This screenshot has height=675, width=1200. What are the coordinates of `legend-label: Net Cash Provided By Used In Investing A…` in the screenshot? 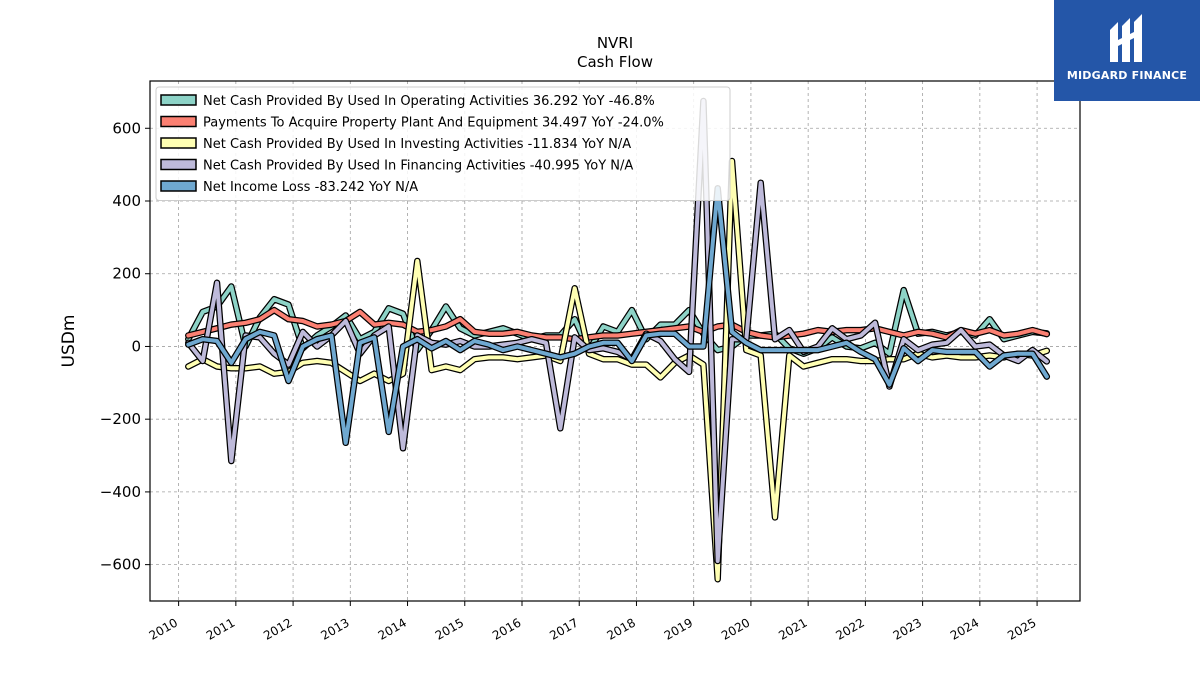 It's located at (417, 144).